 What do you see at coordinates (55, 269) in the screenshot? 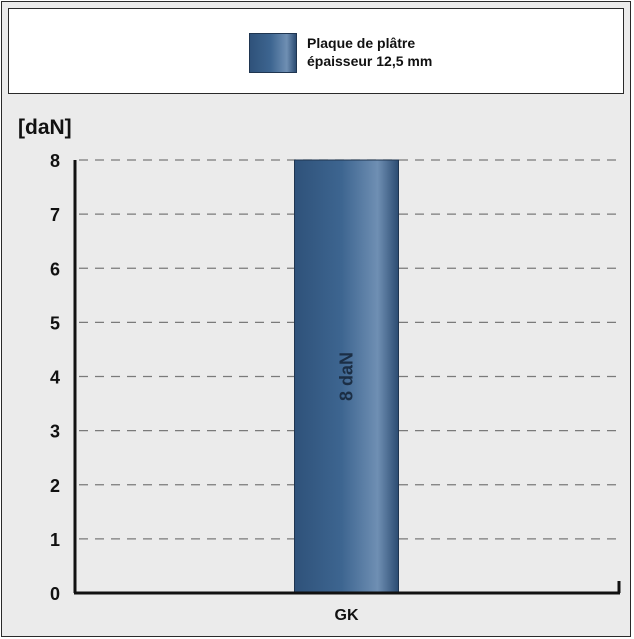
I see `y-tick-label: 6` at bounding box center [55, 269].